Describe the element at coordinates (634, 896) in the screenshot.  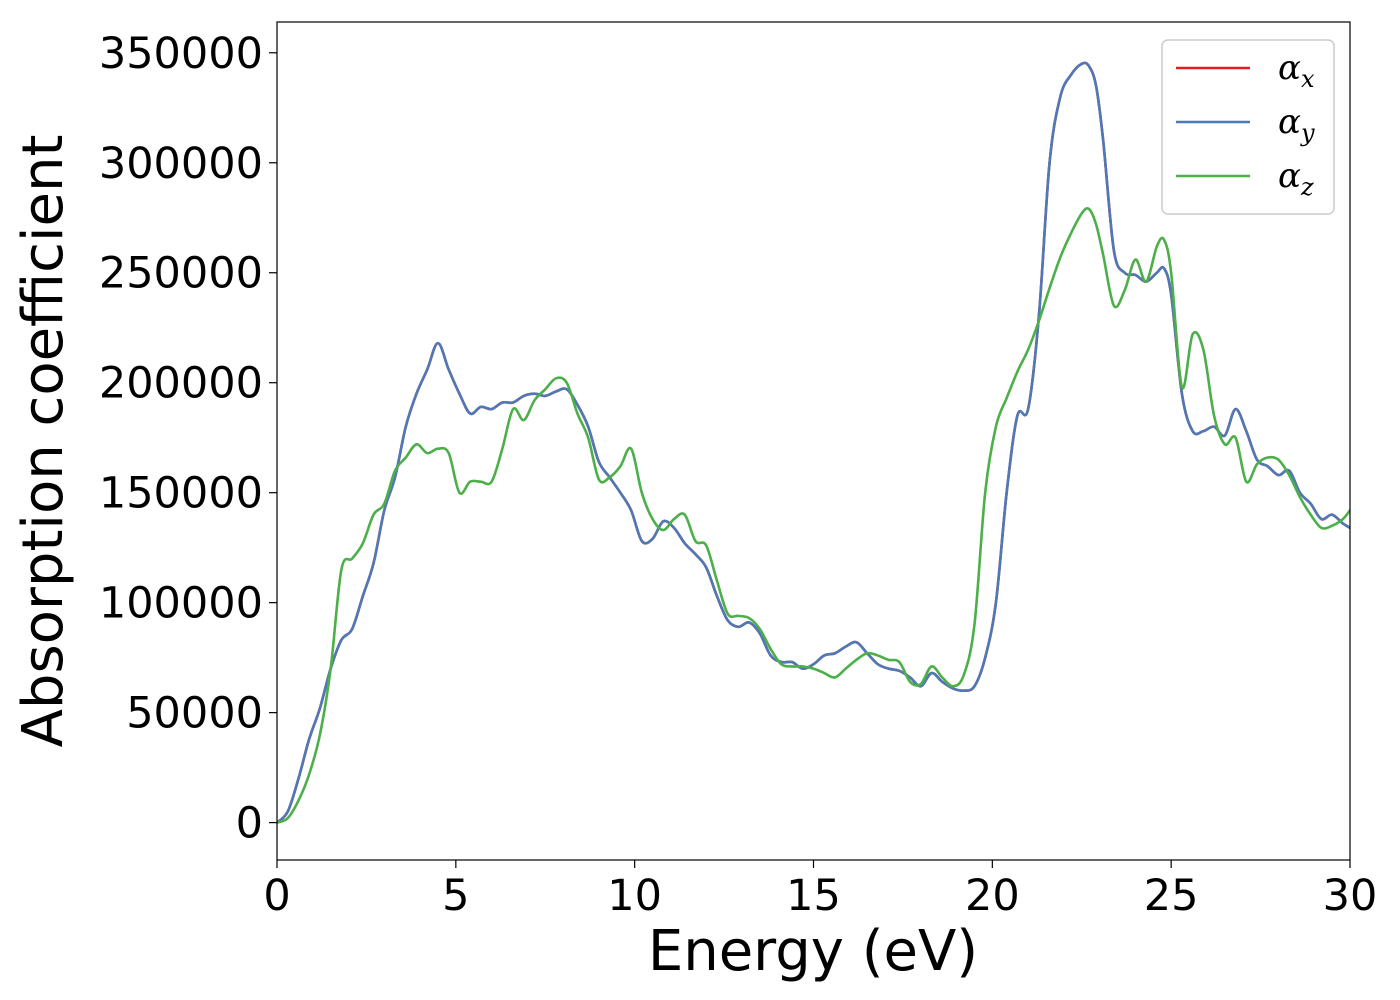
I see `x-tick-label-2: 10` at that location.